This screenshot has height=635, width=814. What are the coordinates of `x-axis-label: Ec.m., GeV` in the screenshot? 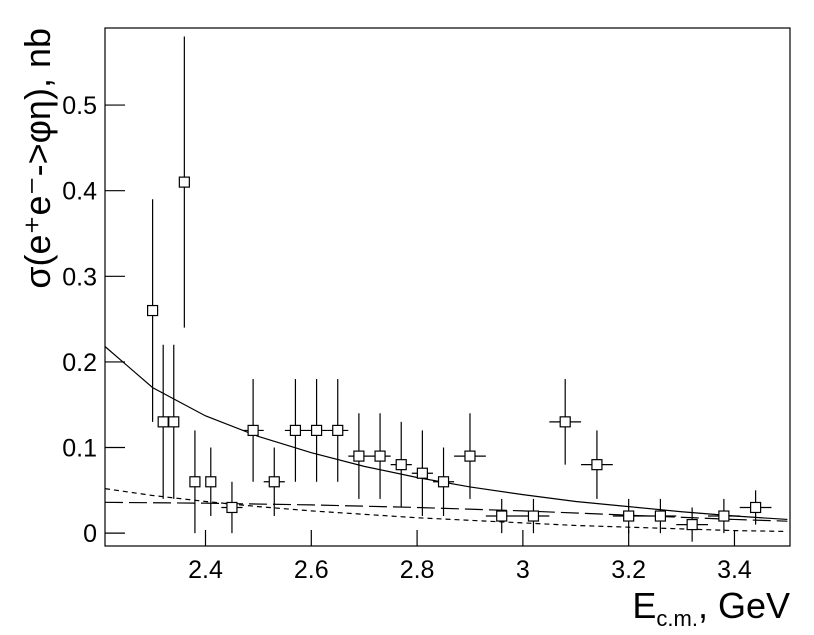 It's located at (711, 607).